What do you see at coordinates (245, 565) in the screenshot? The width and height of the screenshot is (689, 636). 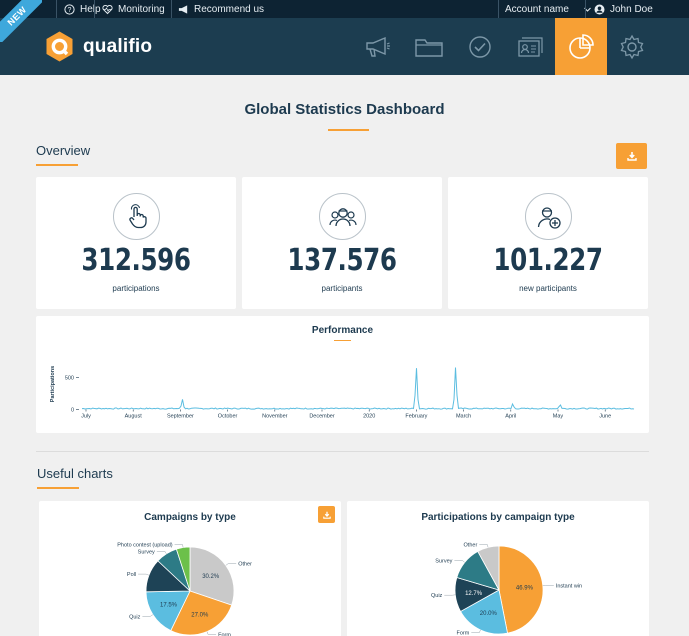 I see `pie-category-label: Other` at bounding box center [245, 565].